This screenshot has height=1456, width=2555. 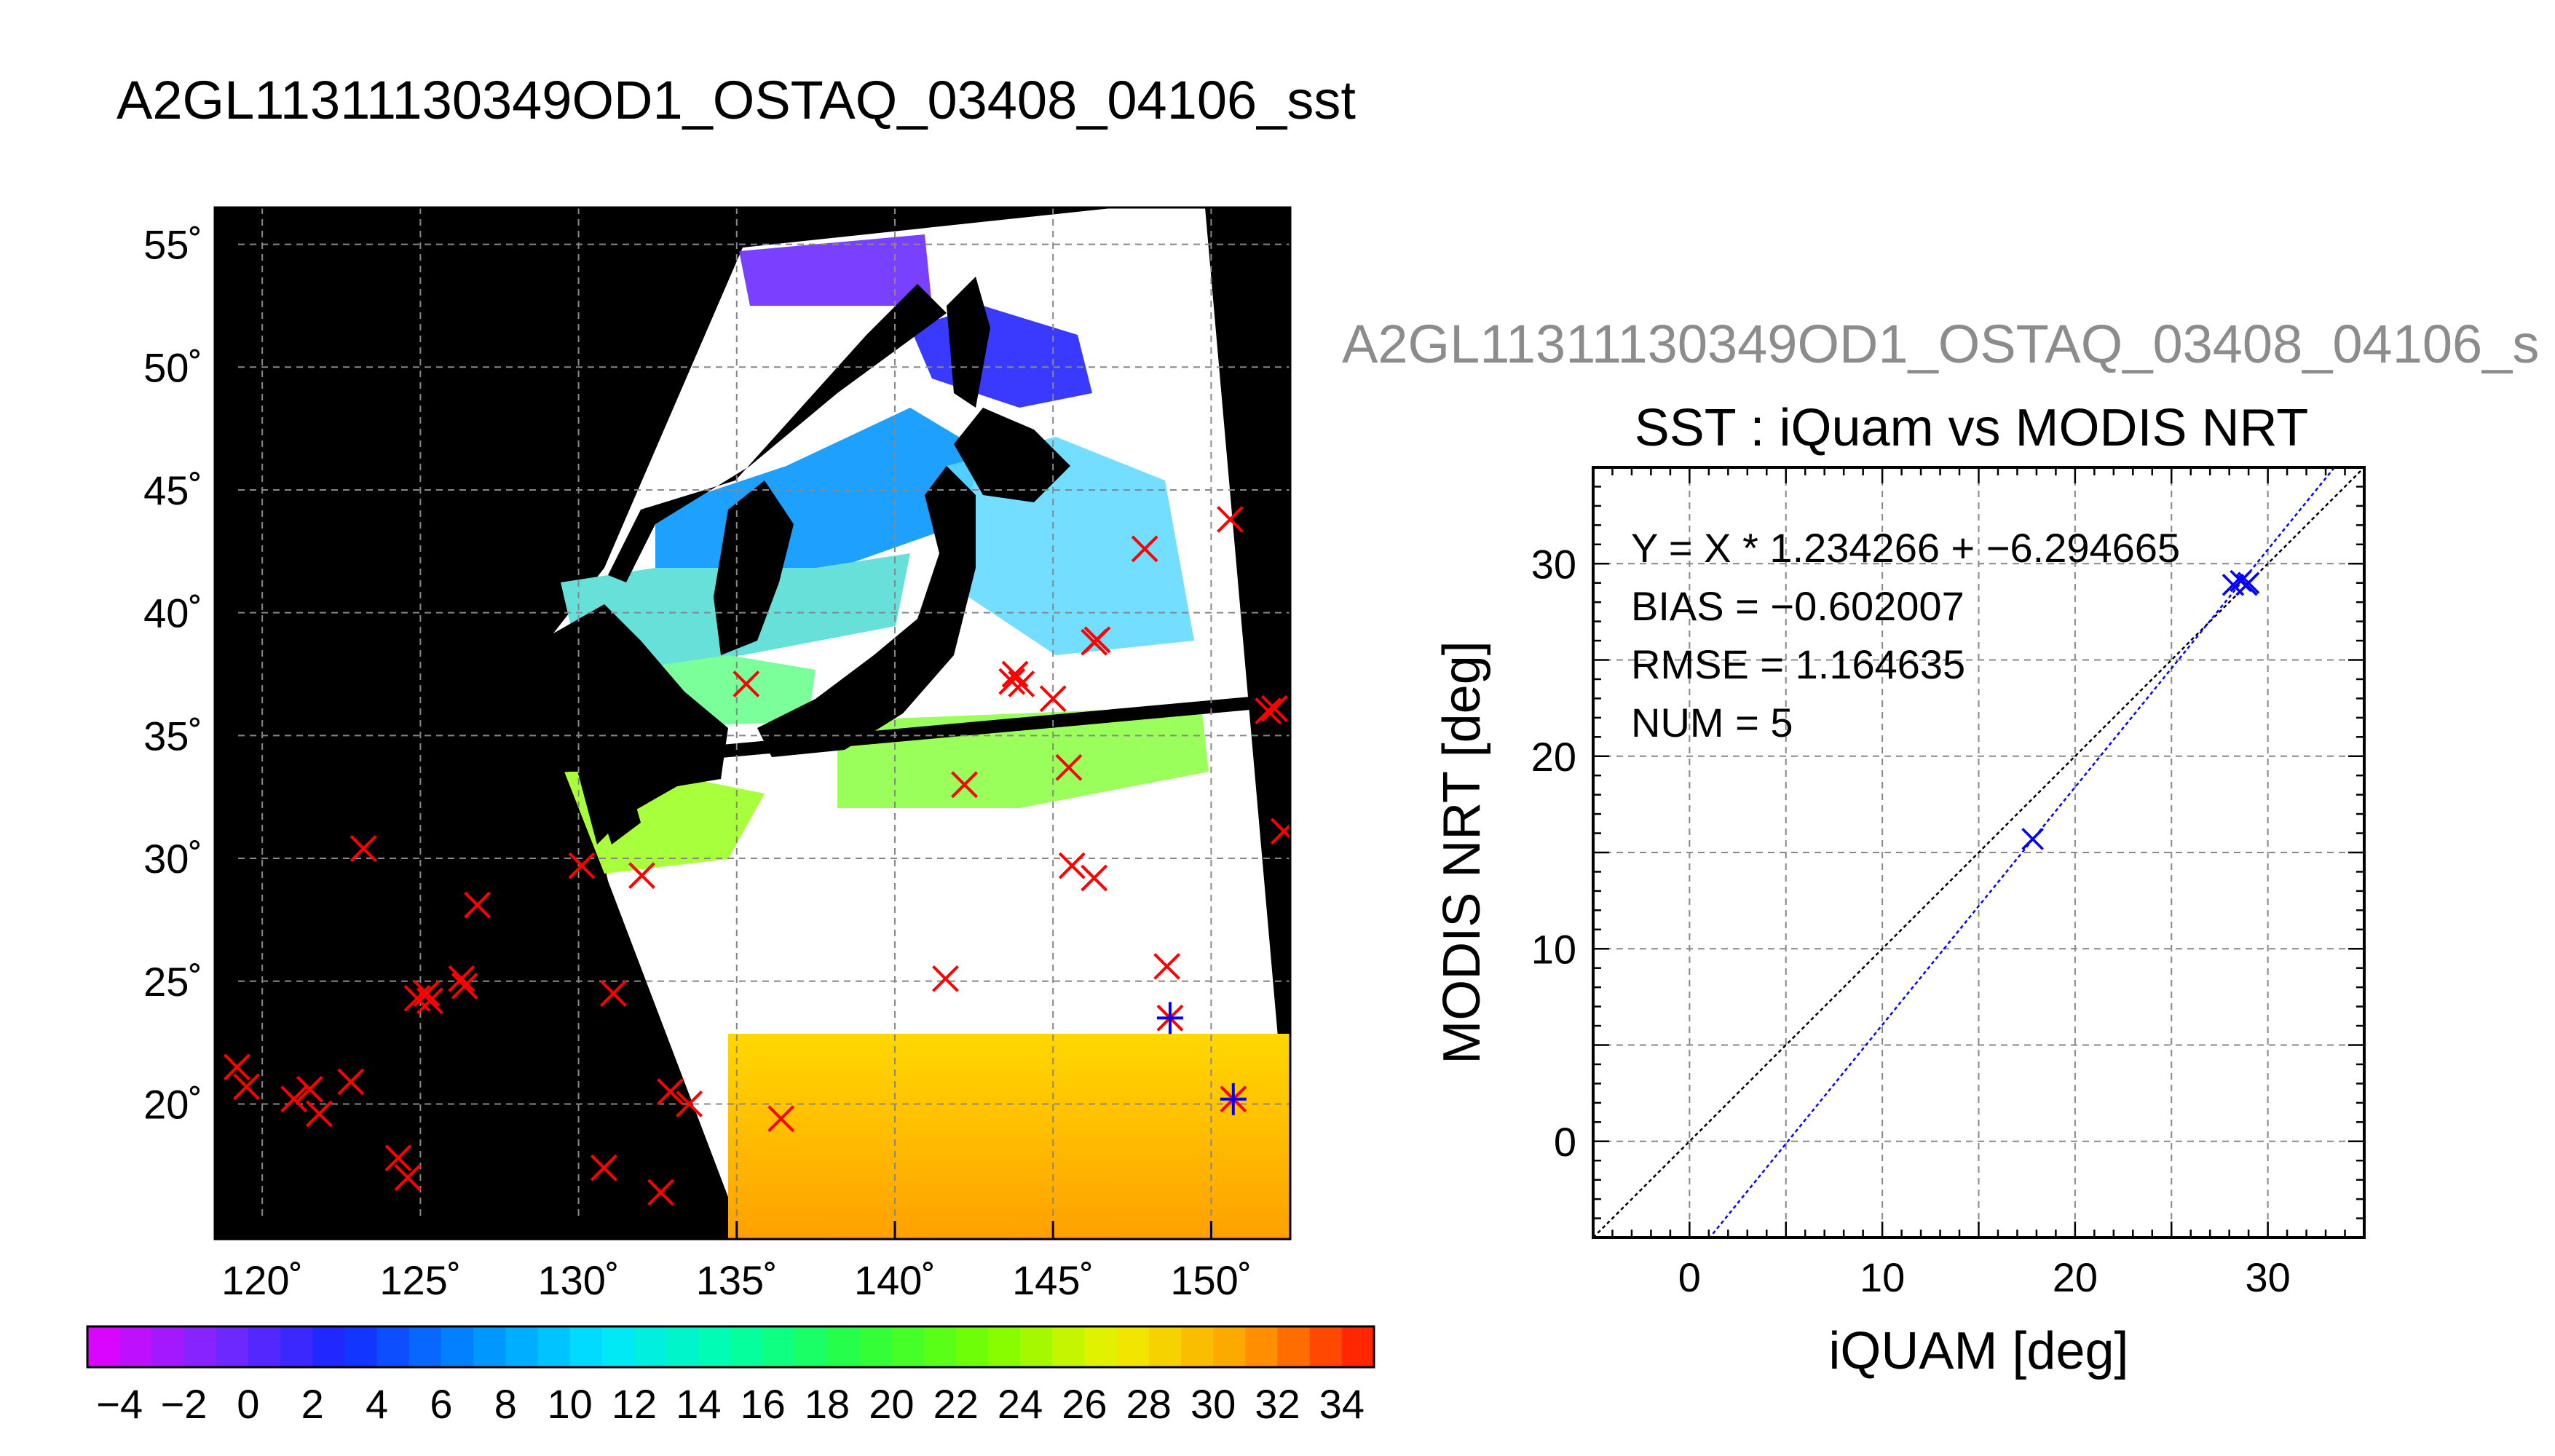 I want to click on colorbar-tick-label: 22, so click(x=956, y=1404).